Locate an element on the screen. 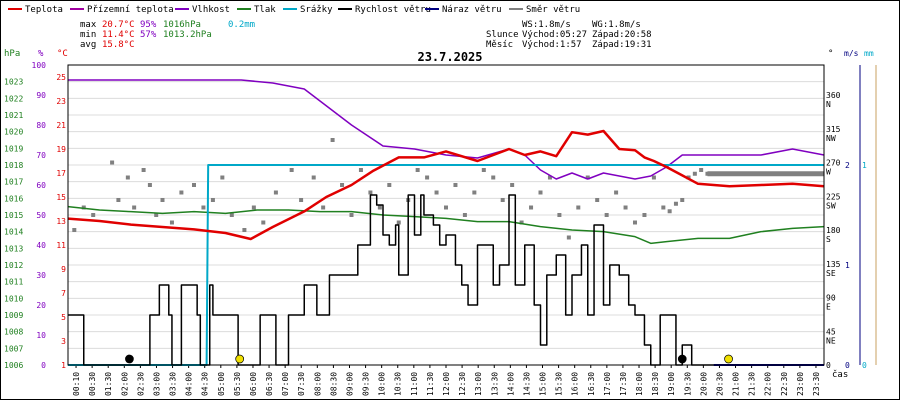  tick-label-hpa: 1015 is located at coordinates (13, 215).